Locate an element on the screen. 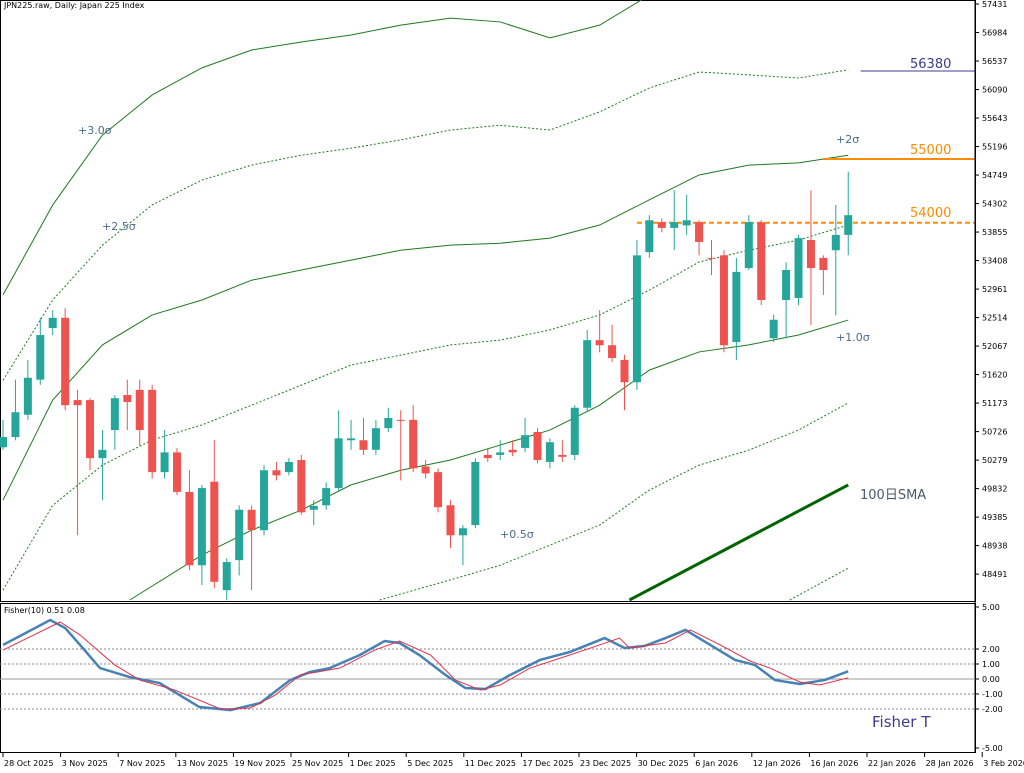  signal-line is located at coordinates (425, 665).